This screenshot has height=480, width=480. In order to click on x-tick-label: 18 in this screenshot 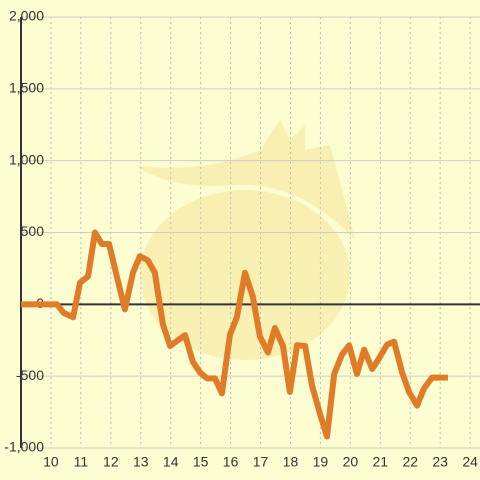, I will do `click(291, 462)`.